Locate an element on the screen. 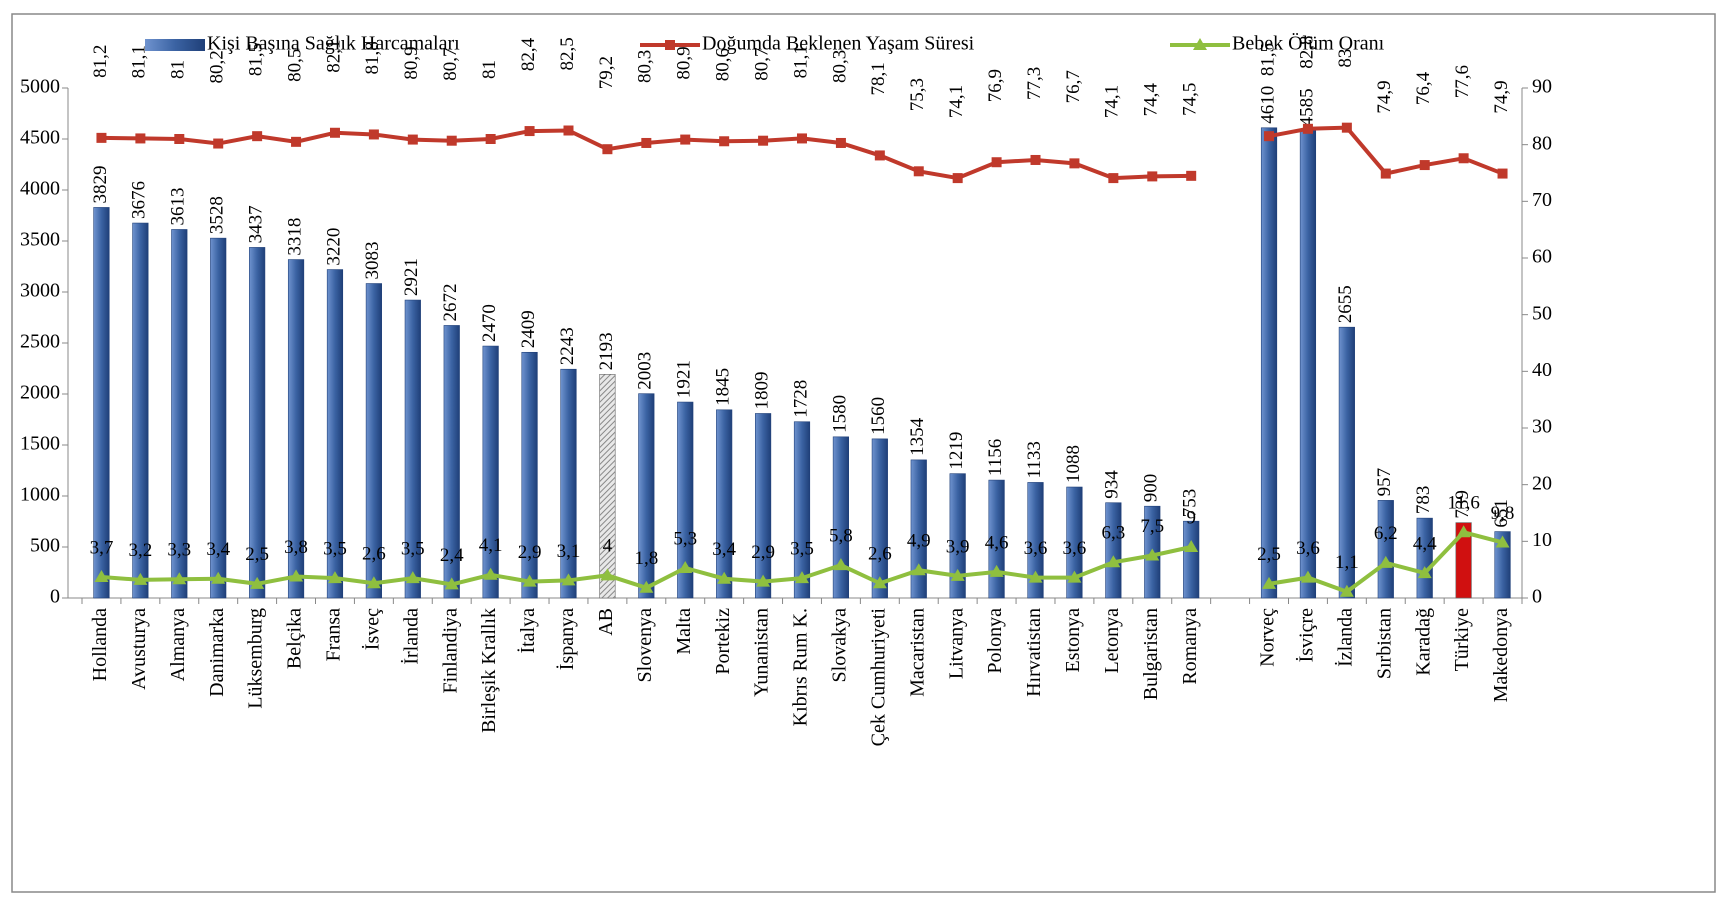  bar-value-label: 651 is located at coordinates (1501, 513).